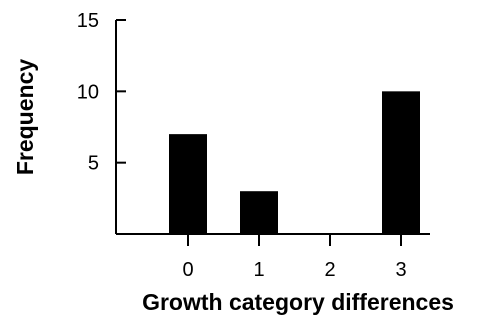 The image size is (498, 320). Describe the element at coordinates (400, 270) in the screenshot. I see `x-tick-label: 3` at that location.